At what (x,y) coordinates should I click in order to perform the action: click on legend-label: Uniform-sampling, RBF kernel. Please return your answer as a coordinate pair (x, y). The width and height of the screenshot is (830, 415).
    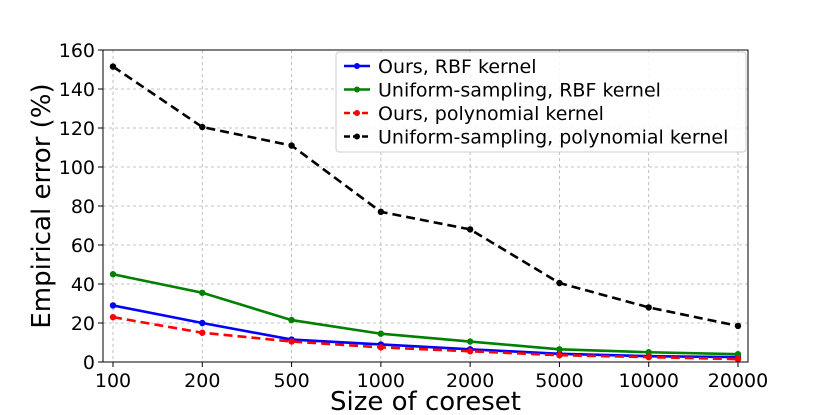
    Looking at the image, I should click on (519, 91).